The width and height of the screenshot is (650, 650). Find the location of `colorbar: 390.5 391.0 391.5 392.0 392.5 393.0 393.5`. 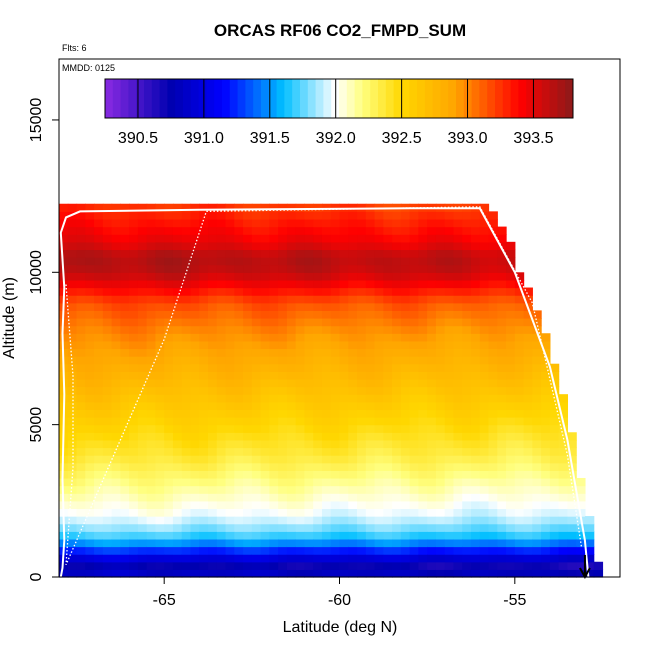

colorbar: 390.5 391.0 391.5 392.0 392.5 393.0 393.5 is located at coordinates (339, 112).